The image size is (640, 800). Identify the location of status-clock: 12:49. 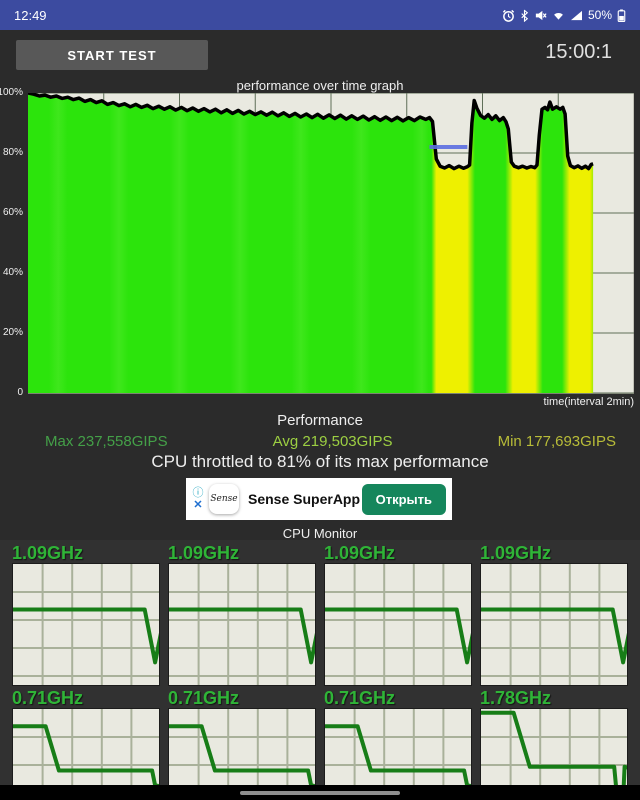
(30, 15).